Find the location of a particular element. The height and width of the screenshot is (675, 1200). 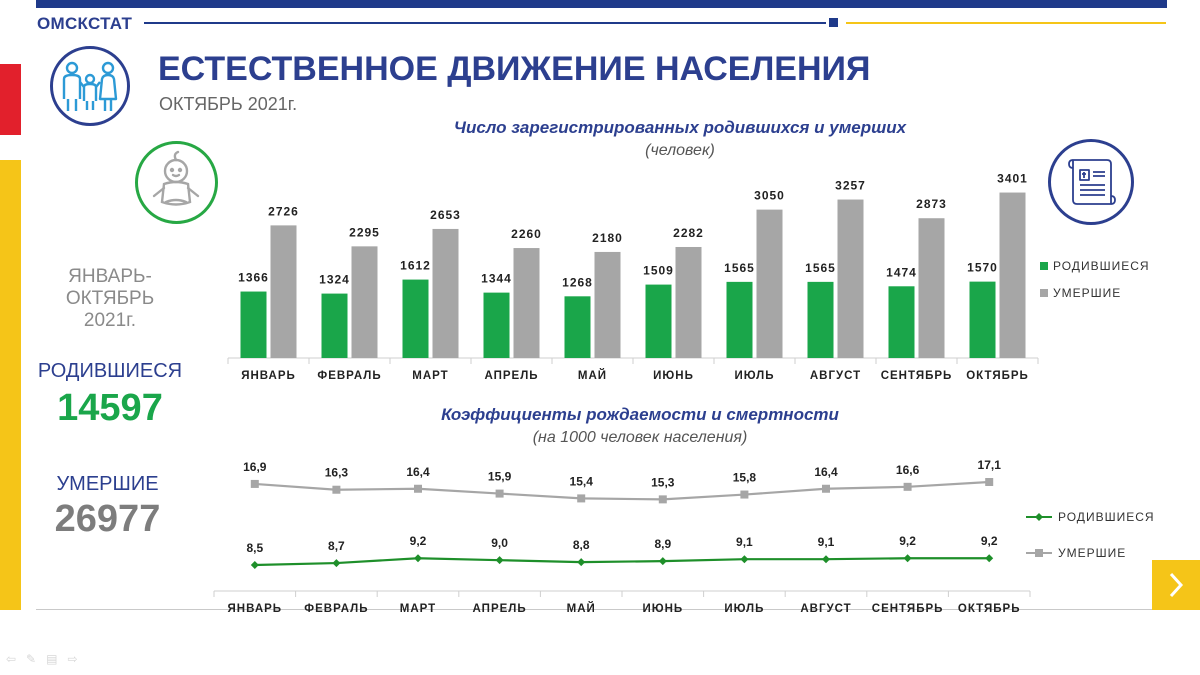

bar-value-label: 2282 is located at coordinates (688, 233).